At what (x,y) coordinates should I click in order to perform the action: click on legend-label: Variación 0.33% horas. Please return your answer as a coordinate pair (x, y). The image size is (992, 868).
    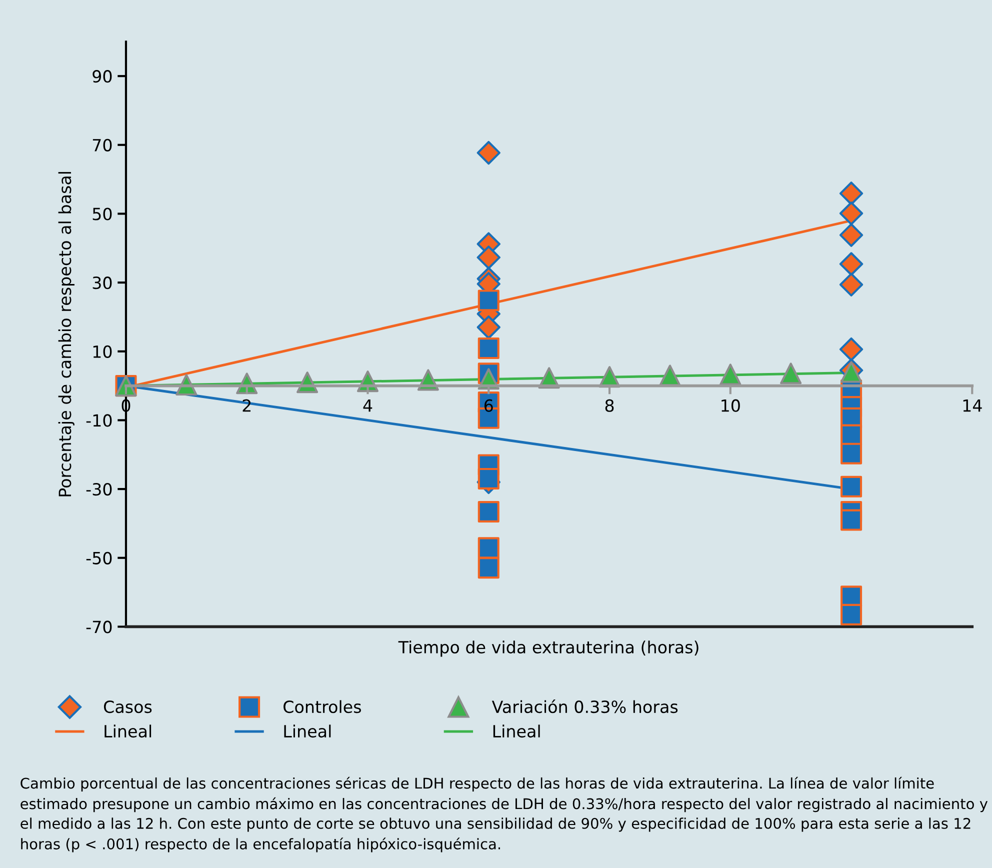
    Looking at the image, I should click on (585, 707).